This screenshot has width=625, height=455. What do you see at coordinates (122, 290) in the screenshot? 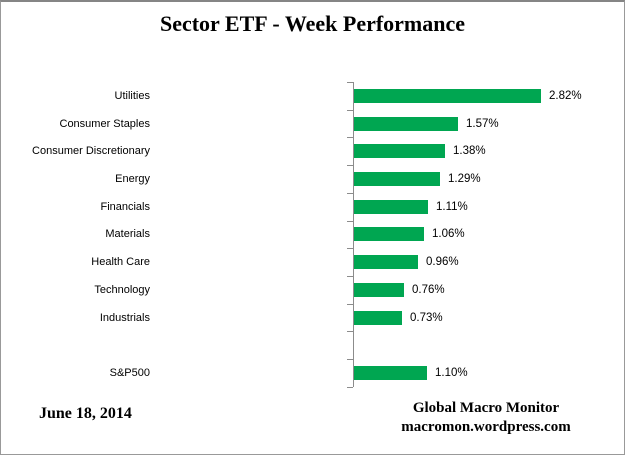
I see `category-label: Technology` at bounding box center [122, 290].